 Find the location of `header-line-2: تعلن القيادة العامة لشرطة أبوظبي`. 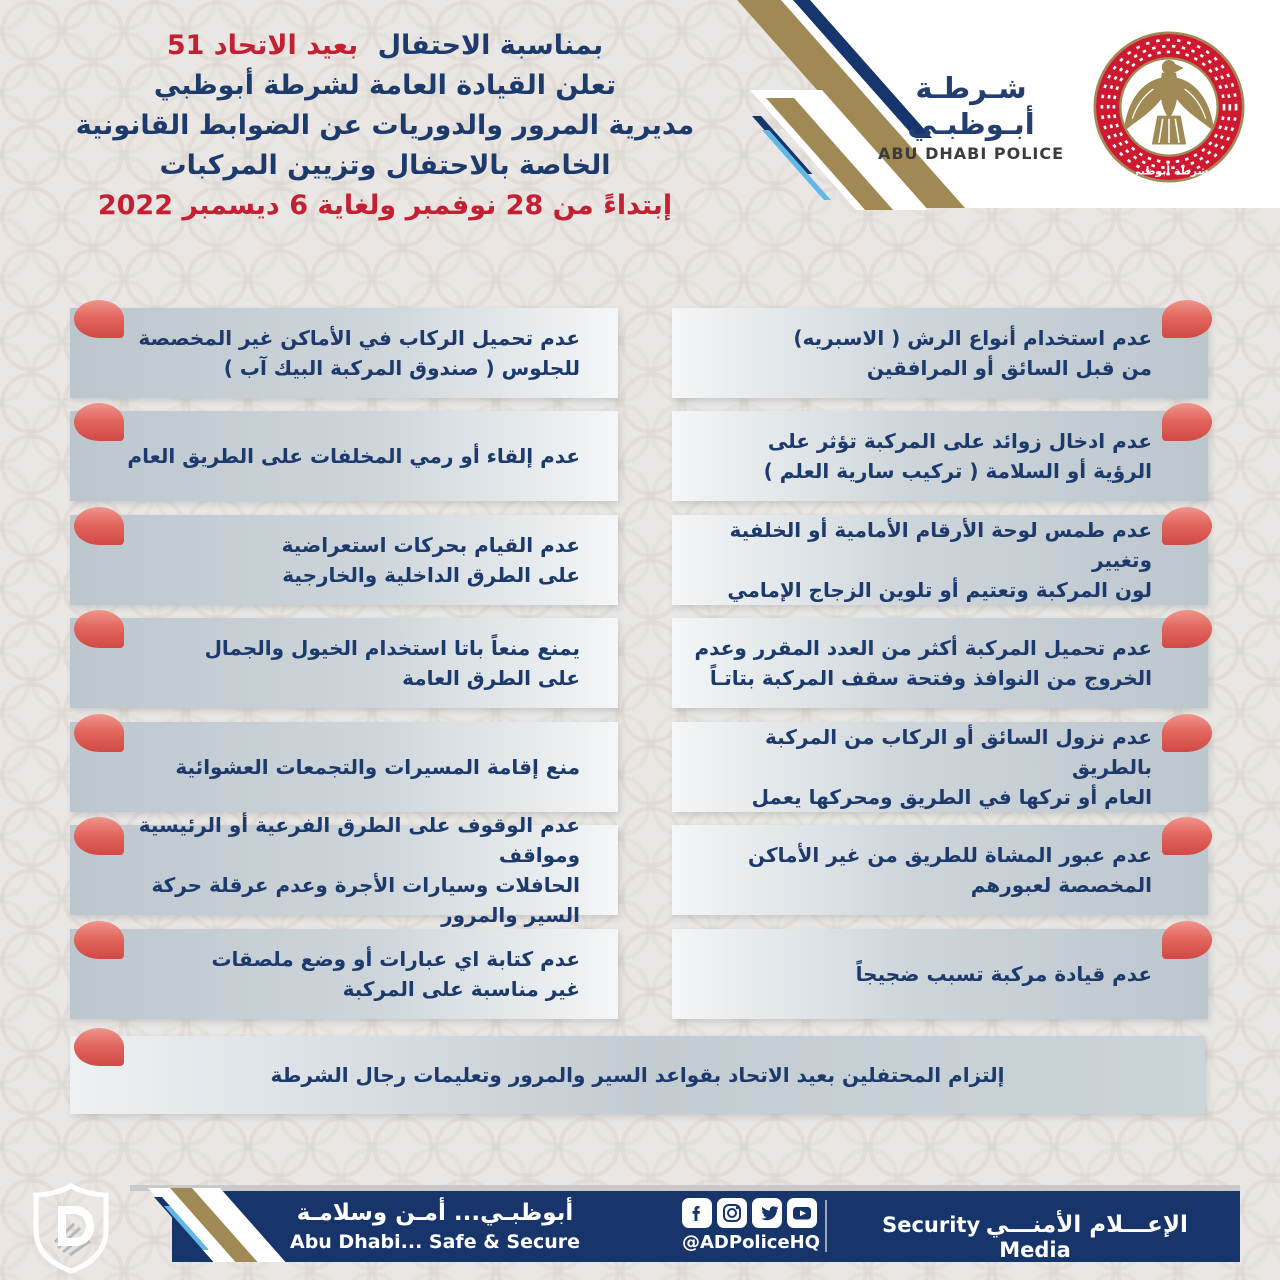

header-line-2: تعلن القيادة العامة لشرطة أبوظبي is located at coordinates (385, 85).